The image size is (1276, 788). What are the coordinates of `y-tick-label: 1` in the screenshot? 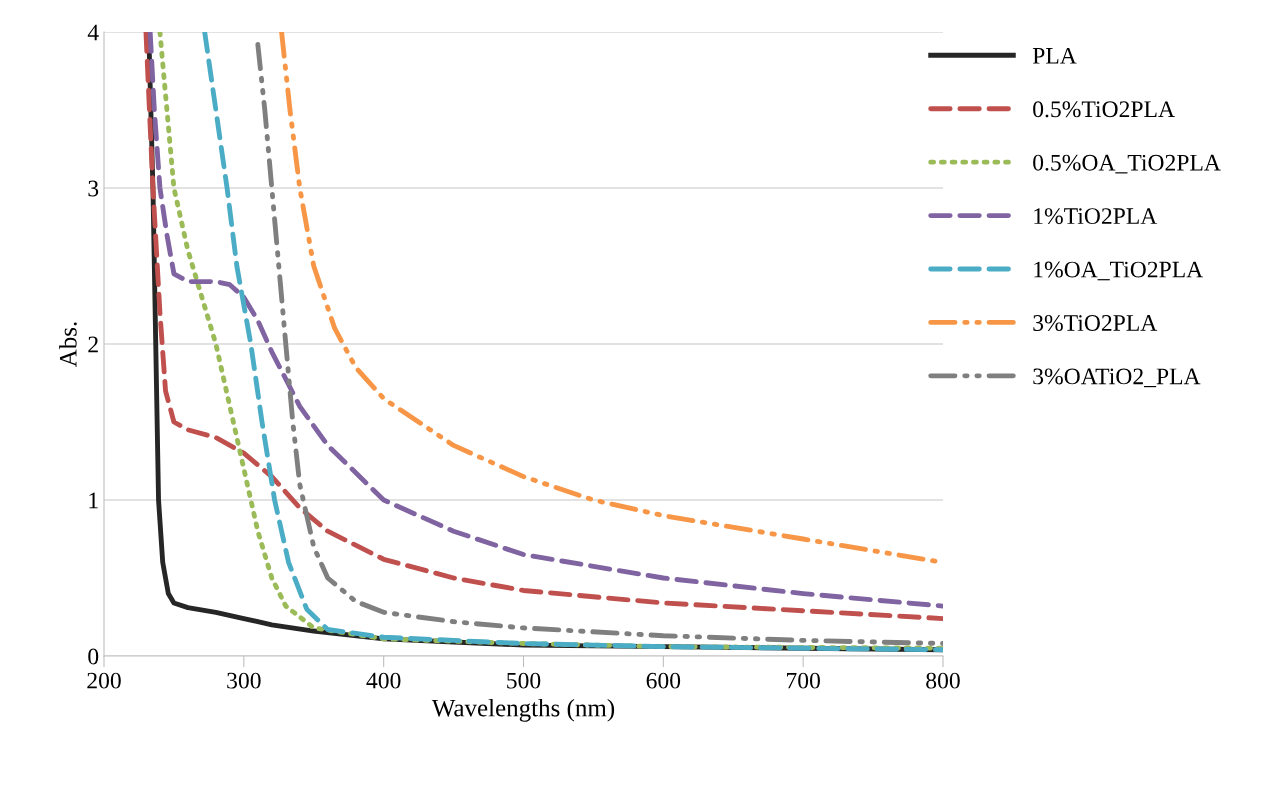 It's located at (93, 500).